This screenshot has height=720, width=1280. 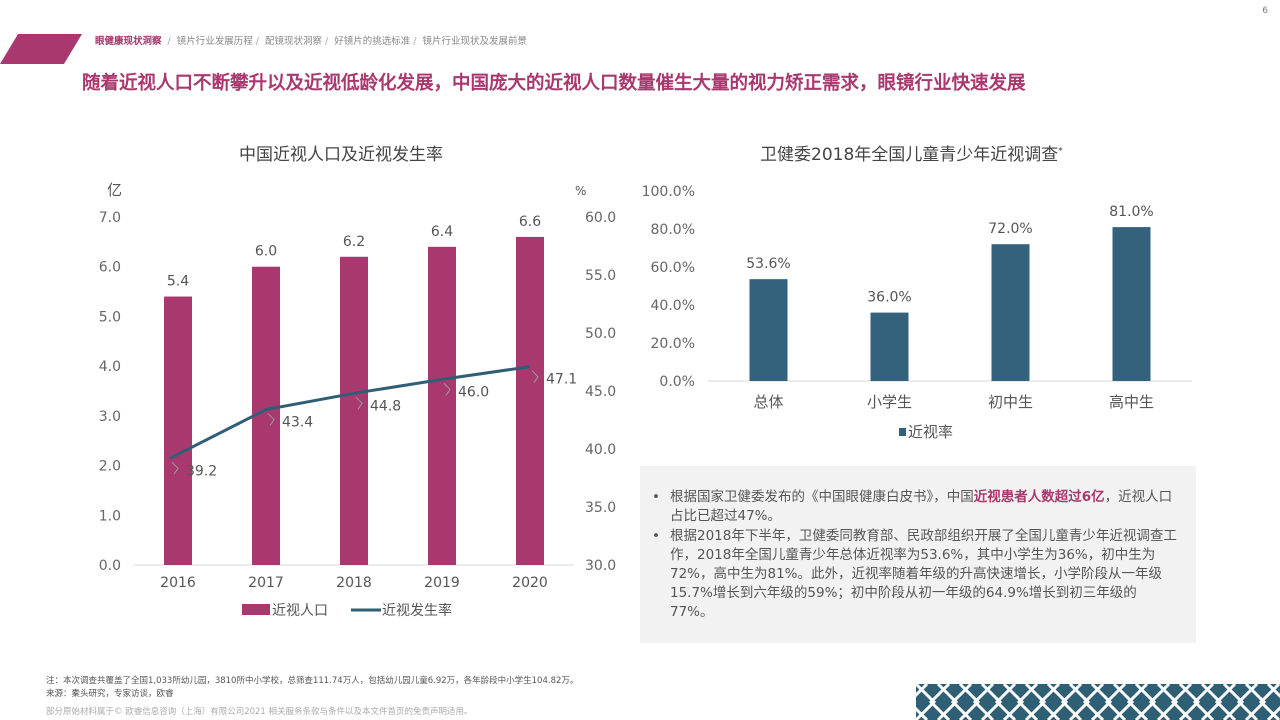 I want to click on chart1-xtick: 2018, so click(x=354, y=583).